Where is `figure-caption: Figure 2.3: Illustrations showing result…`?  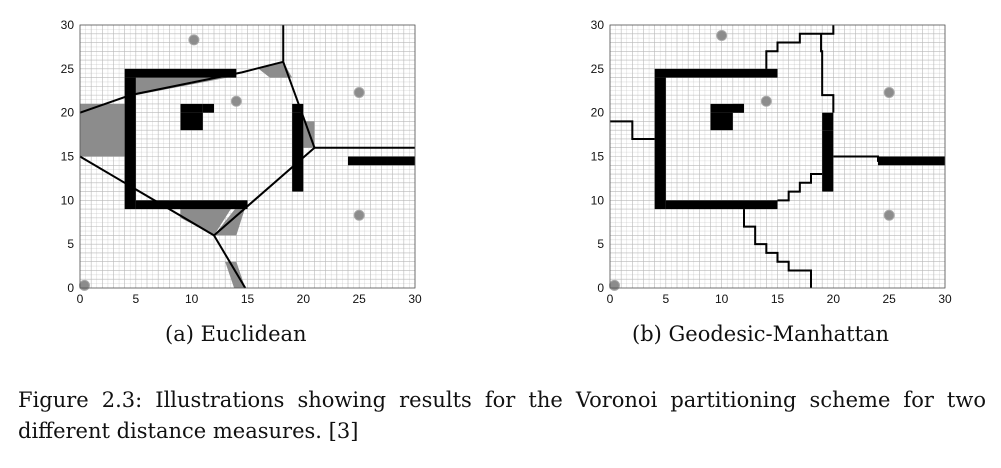
figure-caption: Figure 2.3: Illustrations showing result… is located at coordinates (502, 415).